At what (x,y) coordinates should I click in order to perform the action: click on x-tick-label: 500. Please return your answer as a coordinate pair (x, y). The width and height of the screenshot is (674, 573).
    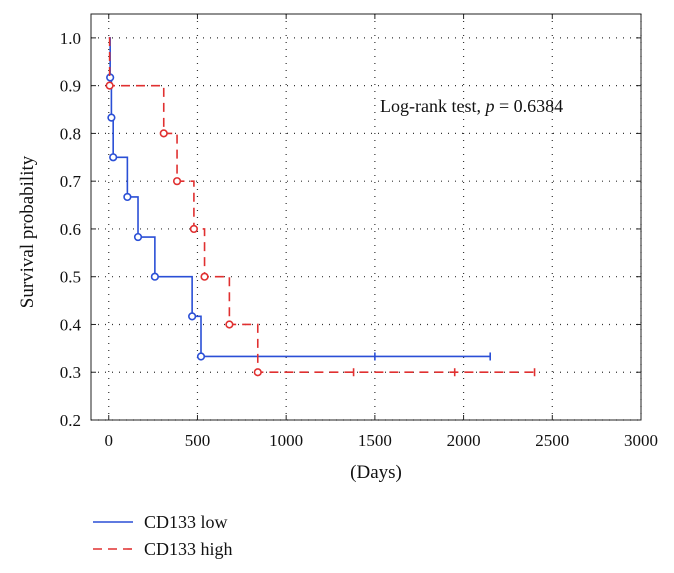
    Looking at the image, I should click on (198, 440).